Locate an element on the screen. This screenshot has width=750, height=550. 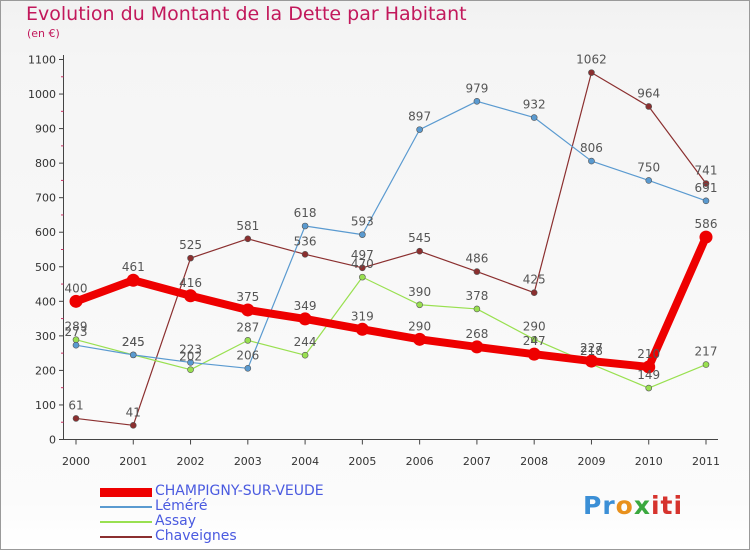
data-label: 741 is located at coordinates (706, 171).